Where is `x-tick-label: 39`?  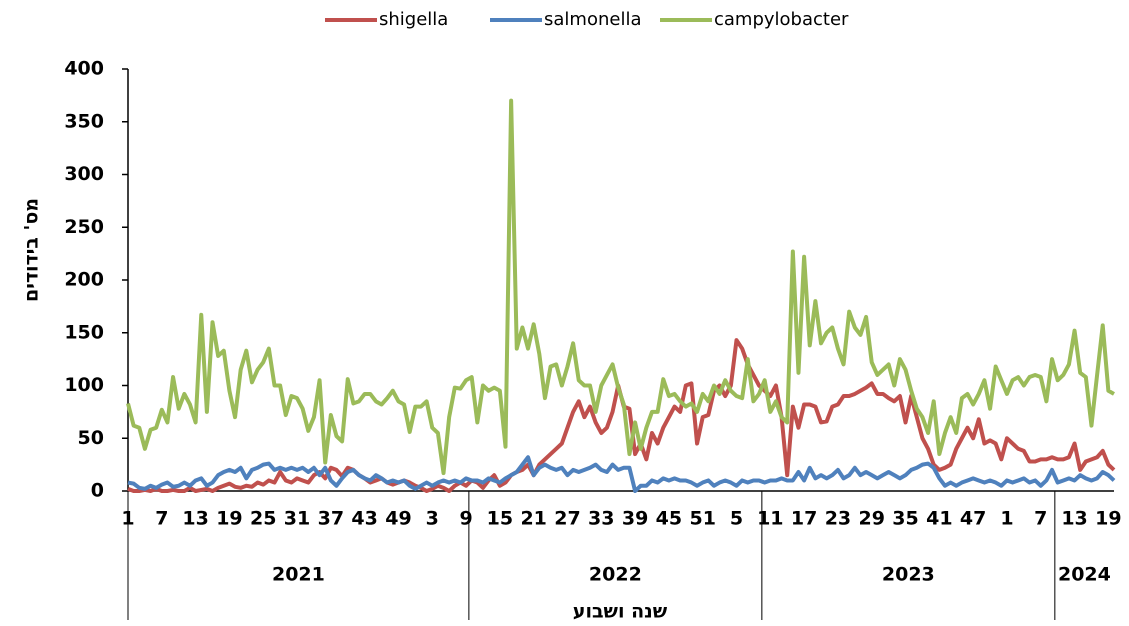 x-tick-label: 39 is located at coordinates (635, 519).